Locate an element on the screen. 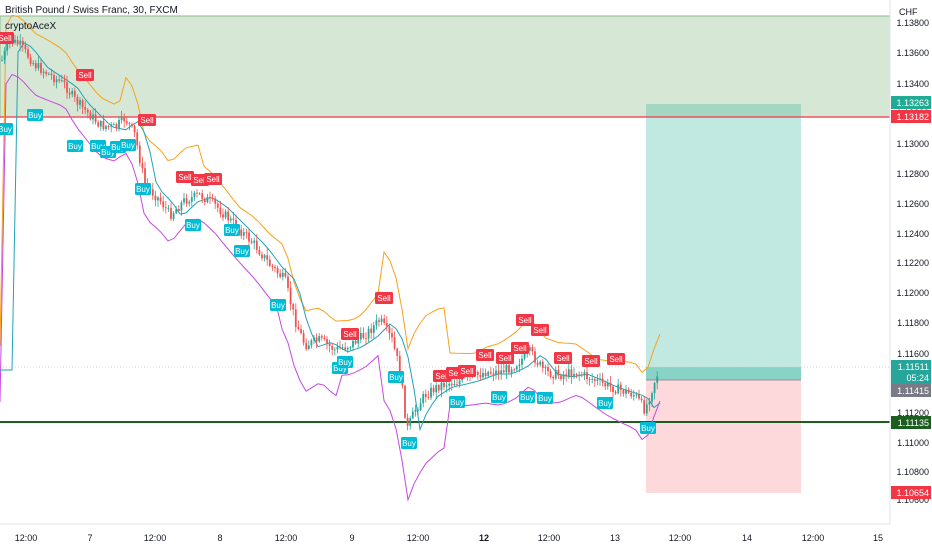 The image size is (932, 555). entry-price-badge: 1.11415 is located at coordinates (911, 390).